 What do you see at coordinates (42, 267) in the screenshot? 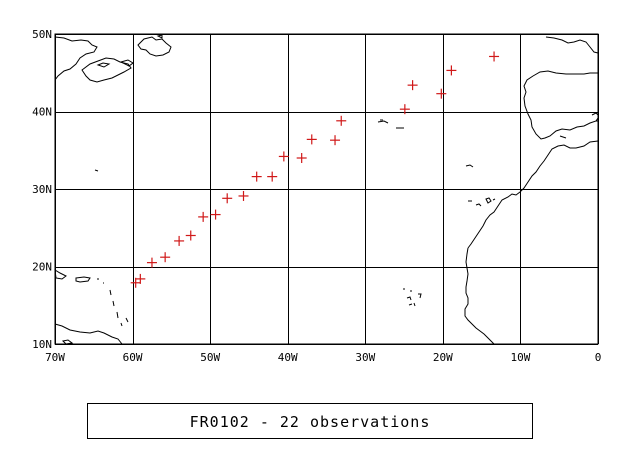
I see `y-tick-label: 20N` at bounding box center [42, 267].